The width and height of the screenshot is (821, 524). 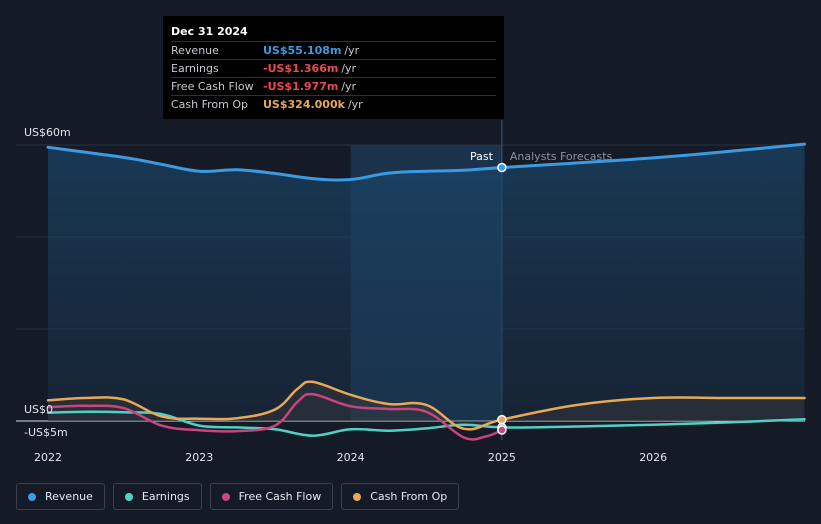 I want to click on point-marker-free-cash-flow, so click(x=502, y=430).